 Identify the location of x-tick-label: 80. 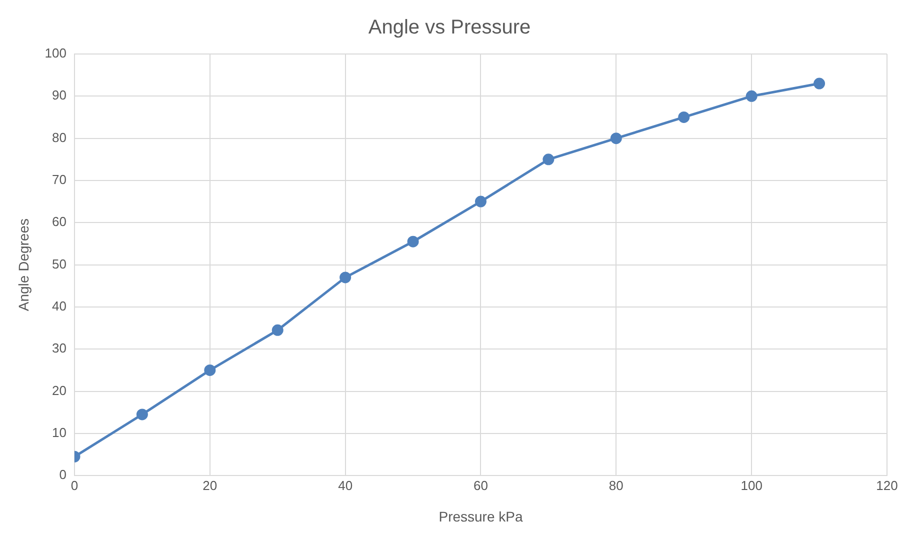
(616, 485).